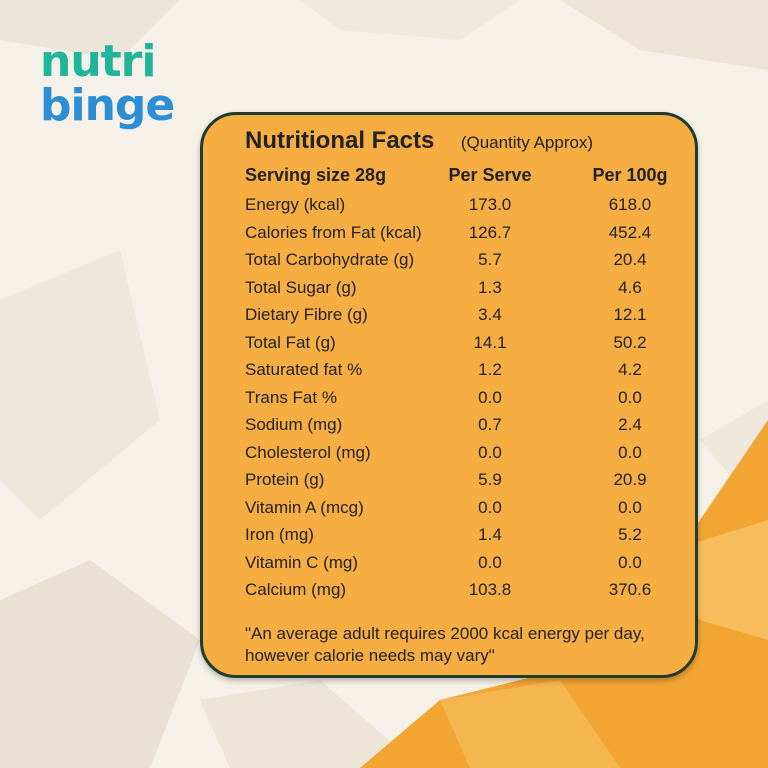  Describe the element at coordinates (304, 507) in the screenshot. I see `nutrient-label: Vitamin A (mcg)` at that location.